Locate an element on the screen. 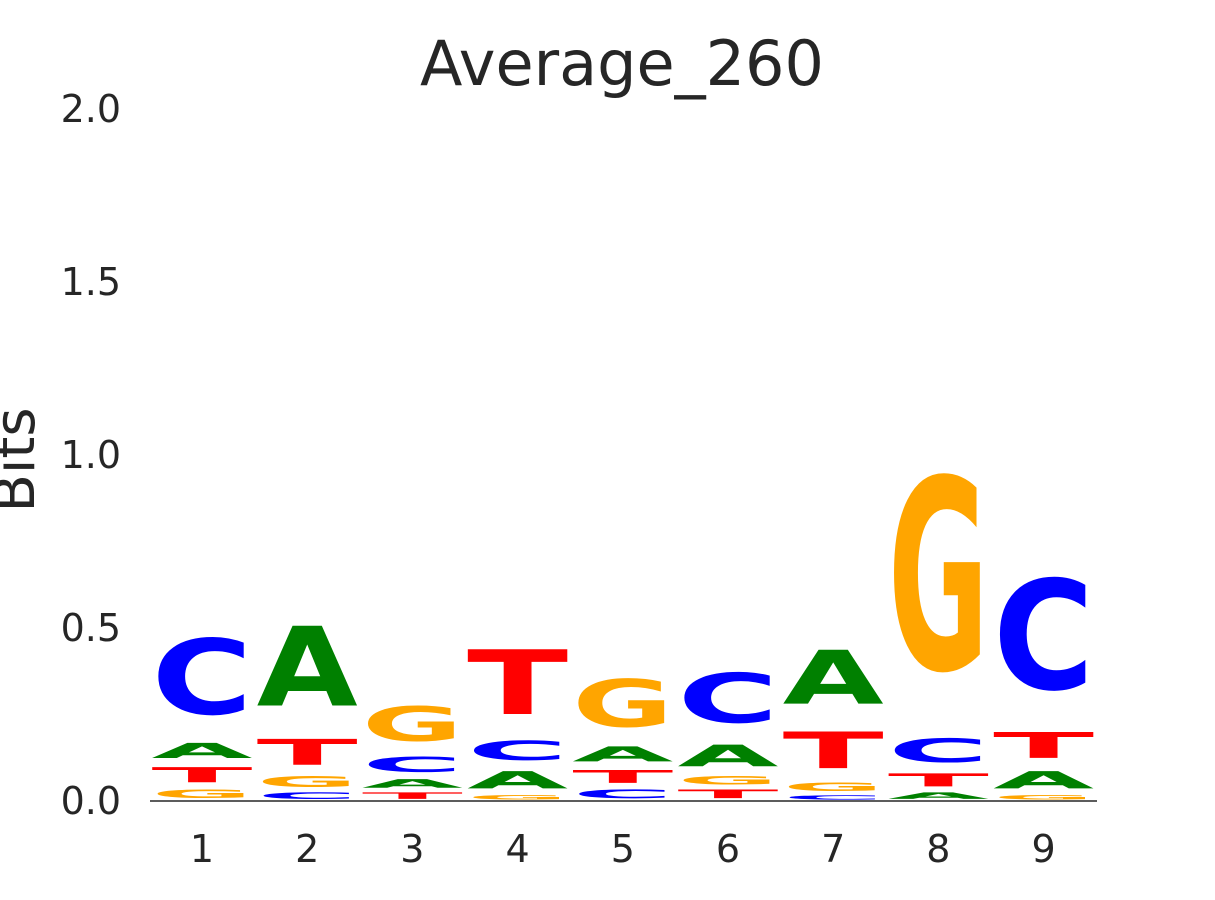 Image resolution: width=1215 pixels, height=900 pixels. x-axis-ticks: 1 2 3 4 5 6 7 8 9 is located at coordinates (623, 849).